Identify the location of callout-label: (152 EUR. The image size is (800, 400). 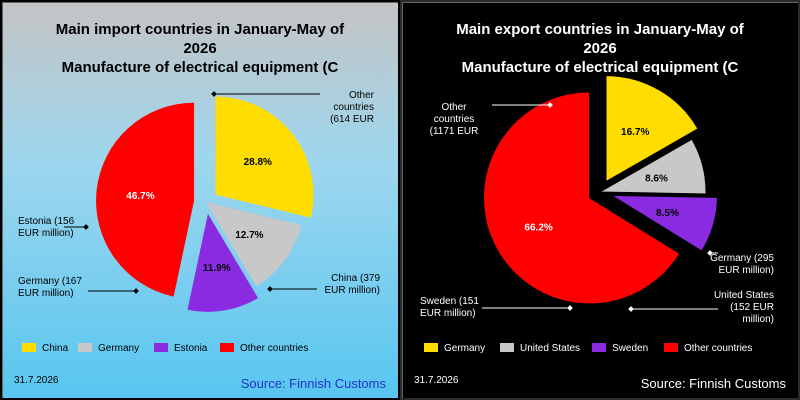
(752, 307).